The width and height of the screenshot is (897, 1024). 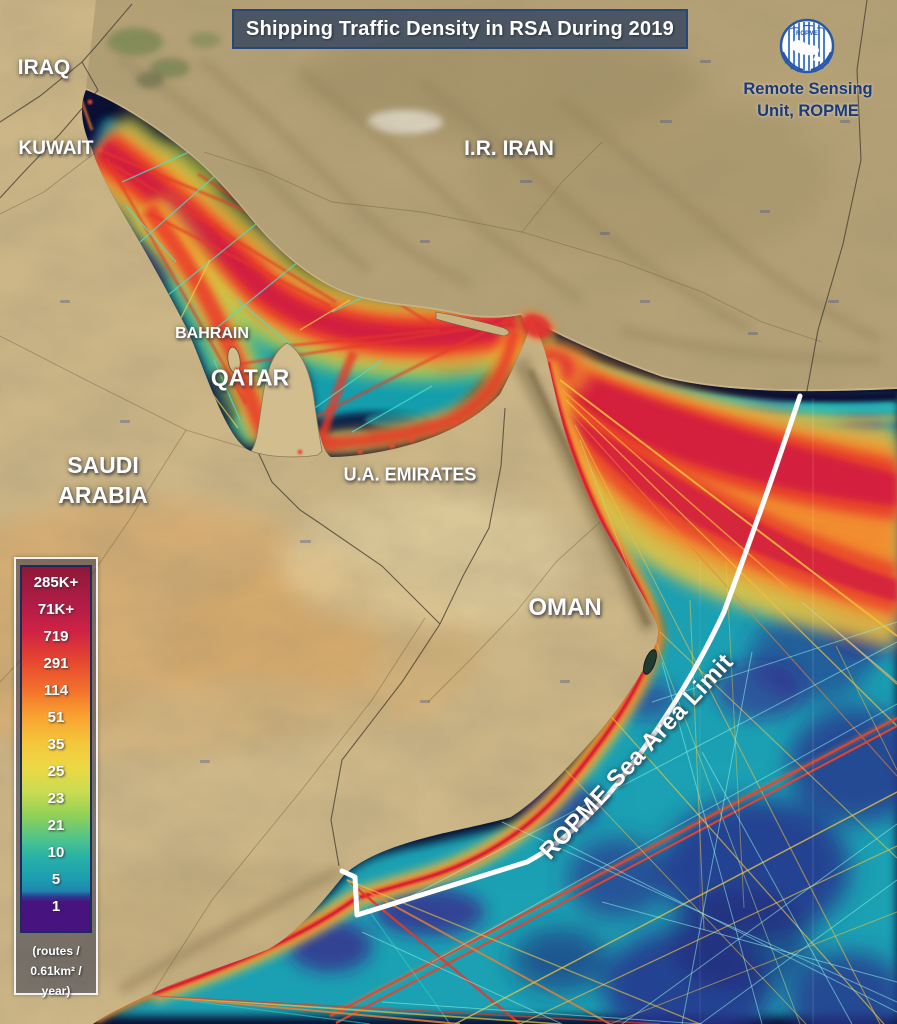 I want to click on legend-value-7: 25, so click(x=56, y=771).